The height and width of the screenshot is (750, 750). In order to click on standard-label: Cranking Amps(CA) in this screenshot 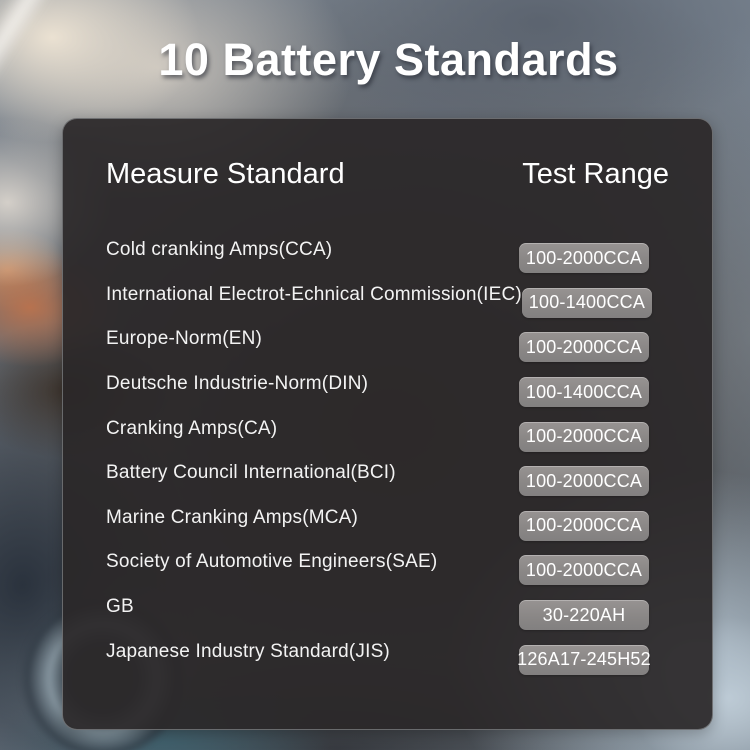, I will do `click(192, 428)`.